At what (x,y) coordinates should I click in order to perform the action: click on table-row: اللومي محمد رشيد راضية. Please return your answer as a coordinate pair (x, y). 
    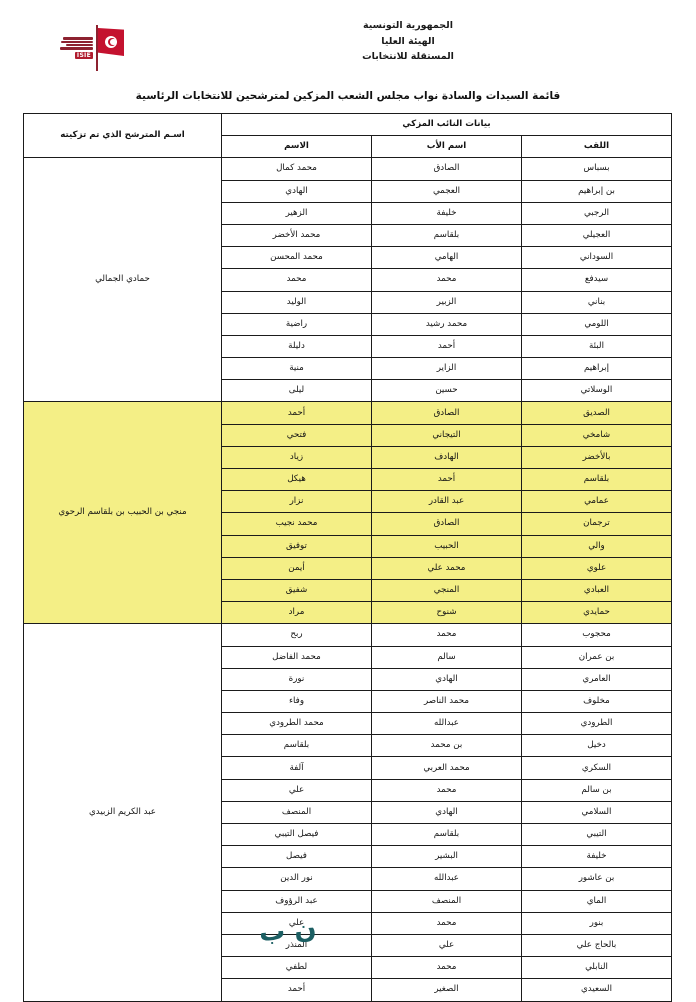
    Looking at the image, I should click on (348, 324).